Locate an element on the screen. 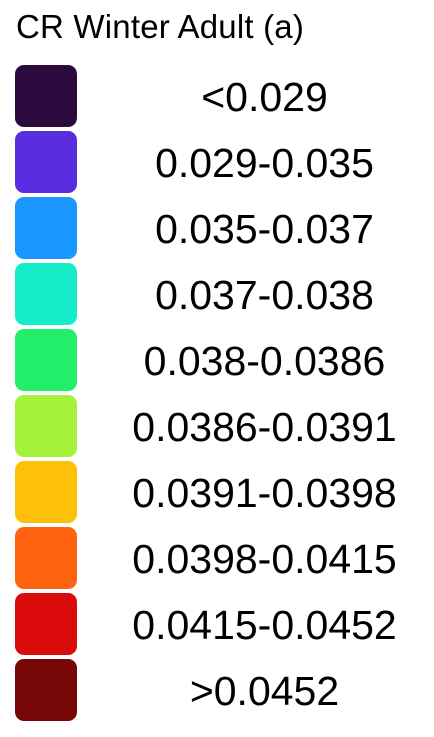 The width and height of the screenshot is (434, 737). legend-item: 0.035-0.037 is located at coordinates (217, 229).